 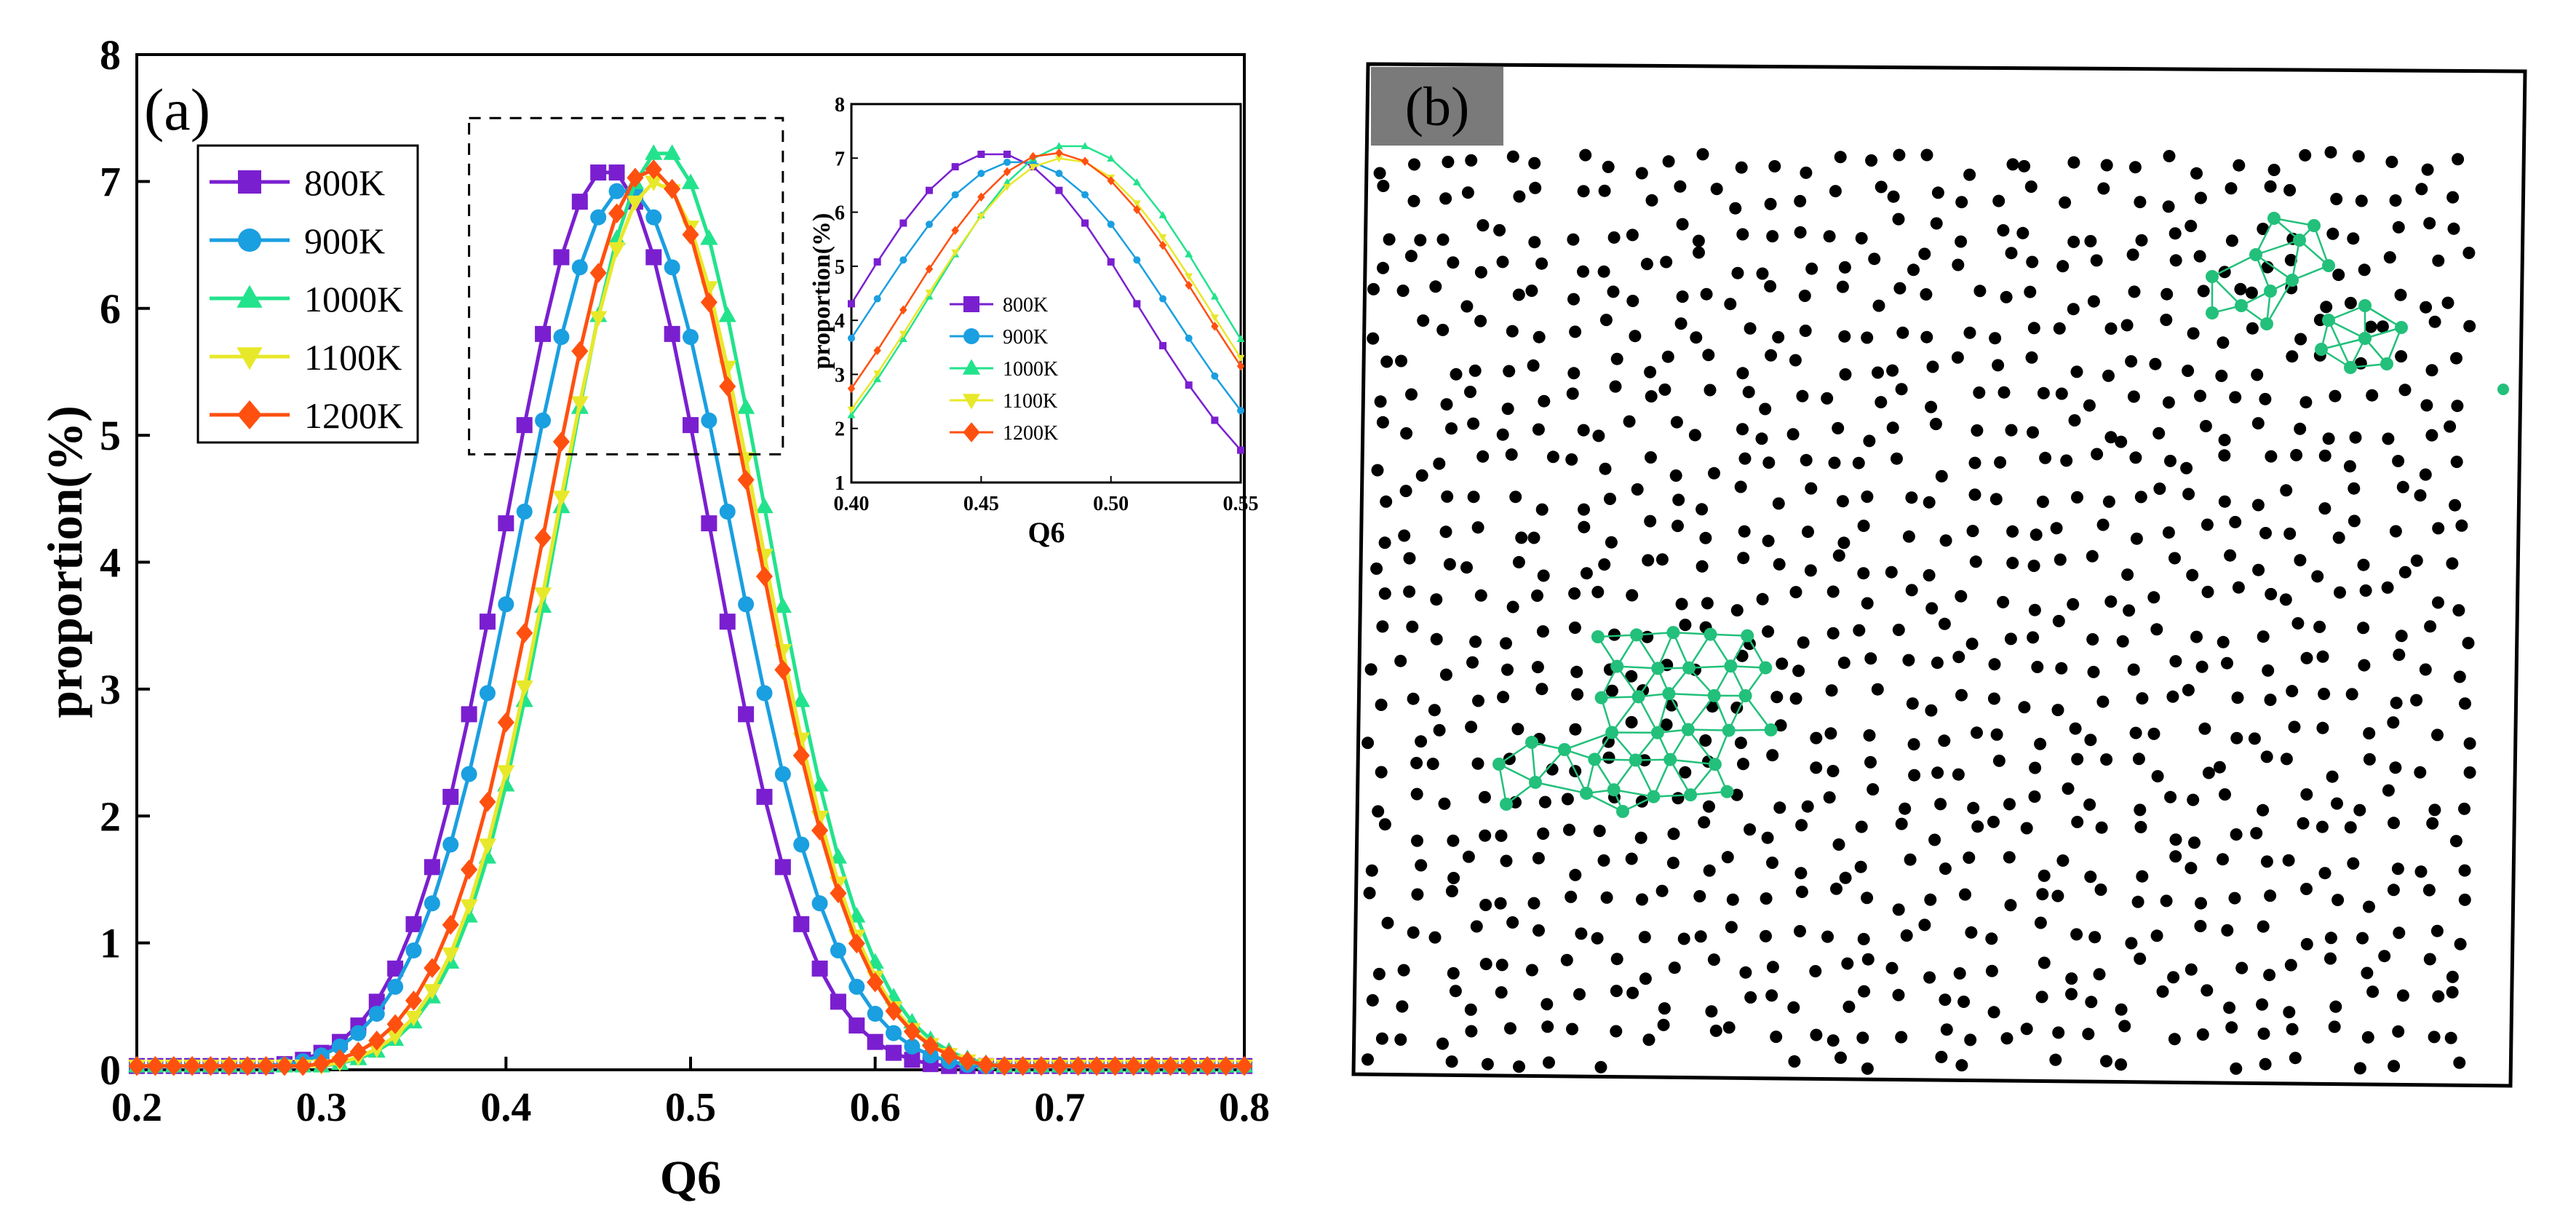 What do you see at coordinates (1025, 305) in the screenshot?
I see `inset-legend-label: 800K` at bounding box center [1025, 305].